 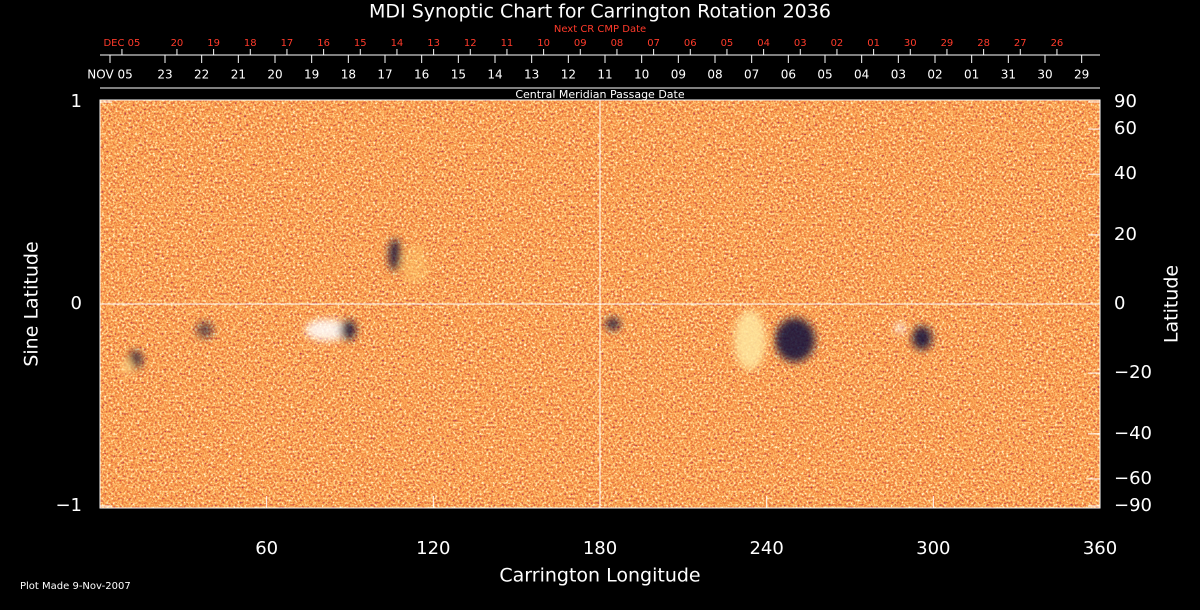 What do you see at coordinates (1133, 478) in the screenshot?
I see `y2-tick-label: −60` at bounding box center [1133, 478].